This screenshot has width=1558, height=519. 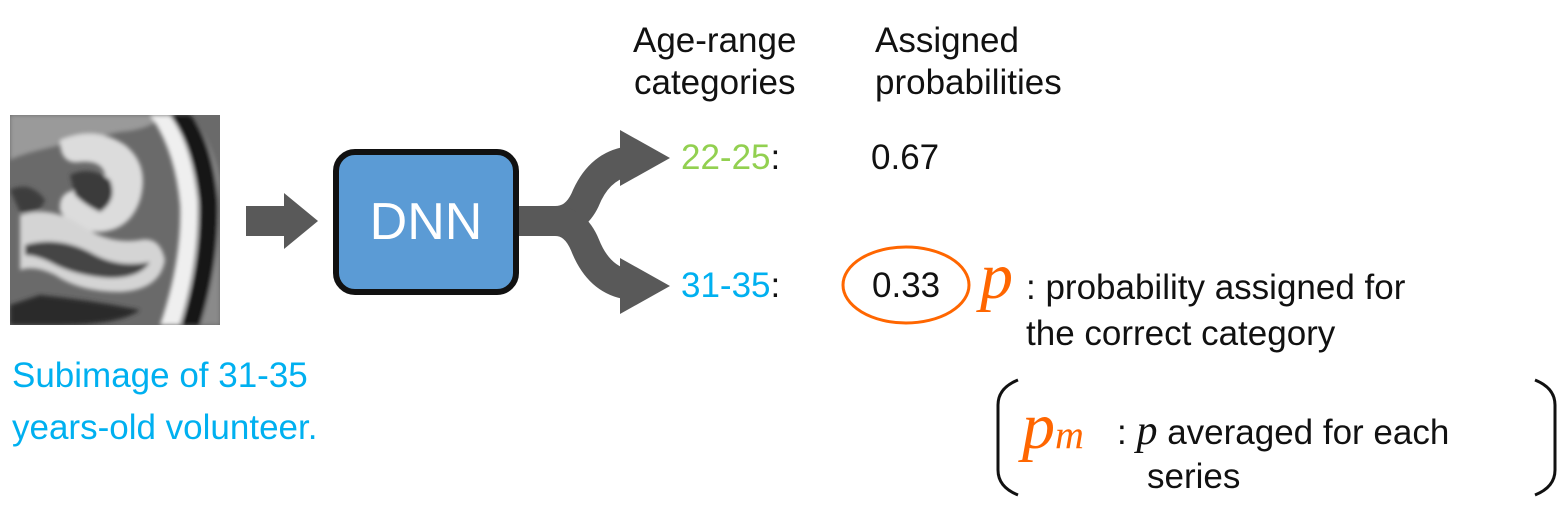 I want to click on pm-symbol: pm, so click(x=1053, y=427).